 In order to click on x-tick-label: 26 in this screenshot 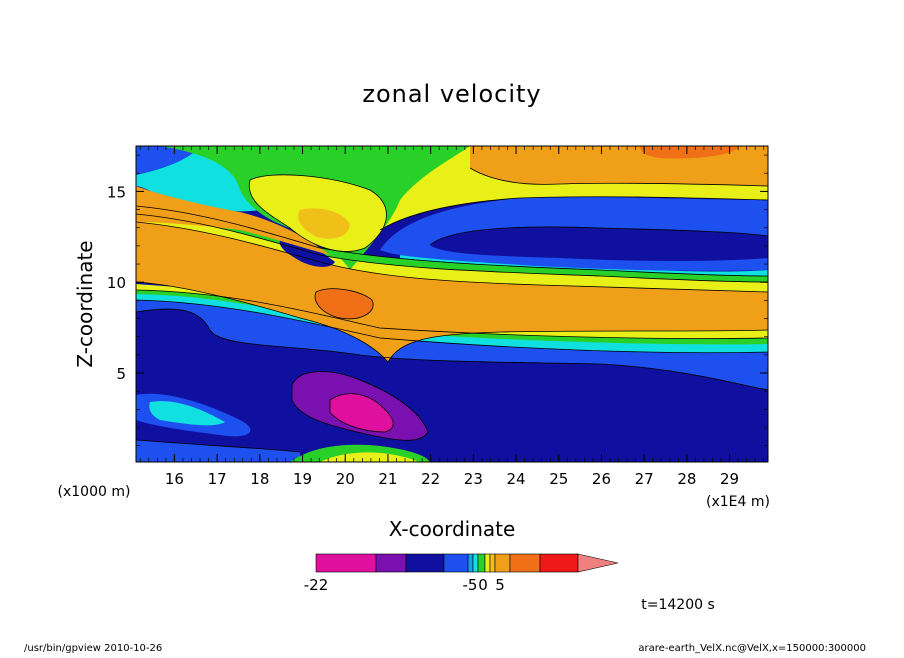, I will do `click(601, 479)`.